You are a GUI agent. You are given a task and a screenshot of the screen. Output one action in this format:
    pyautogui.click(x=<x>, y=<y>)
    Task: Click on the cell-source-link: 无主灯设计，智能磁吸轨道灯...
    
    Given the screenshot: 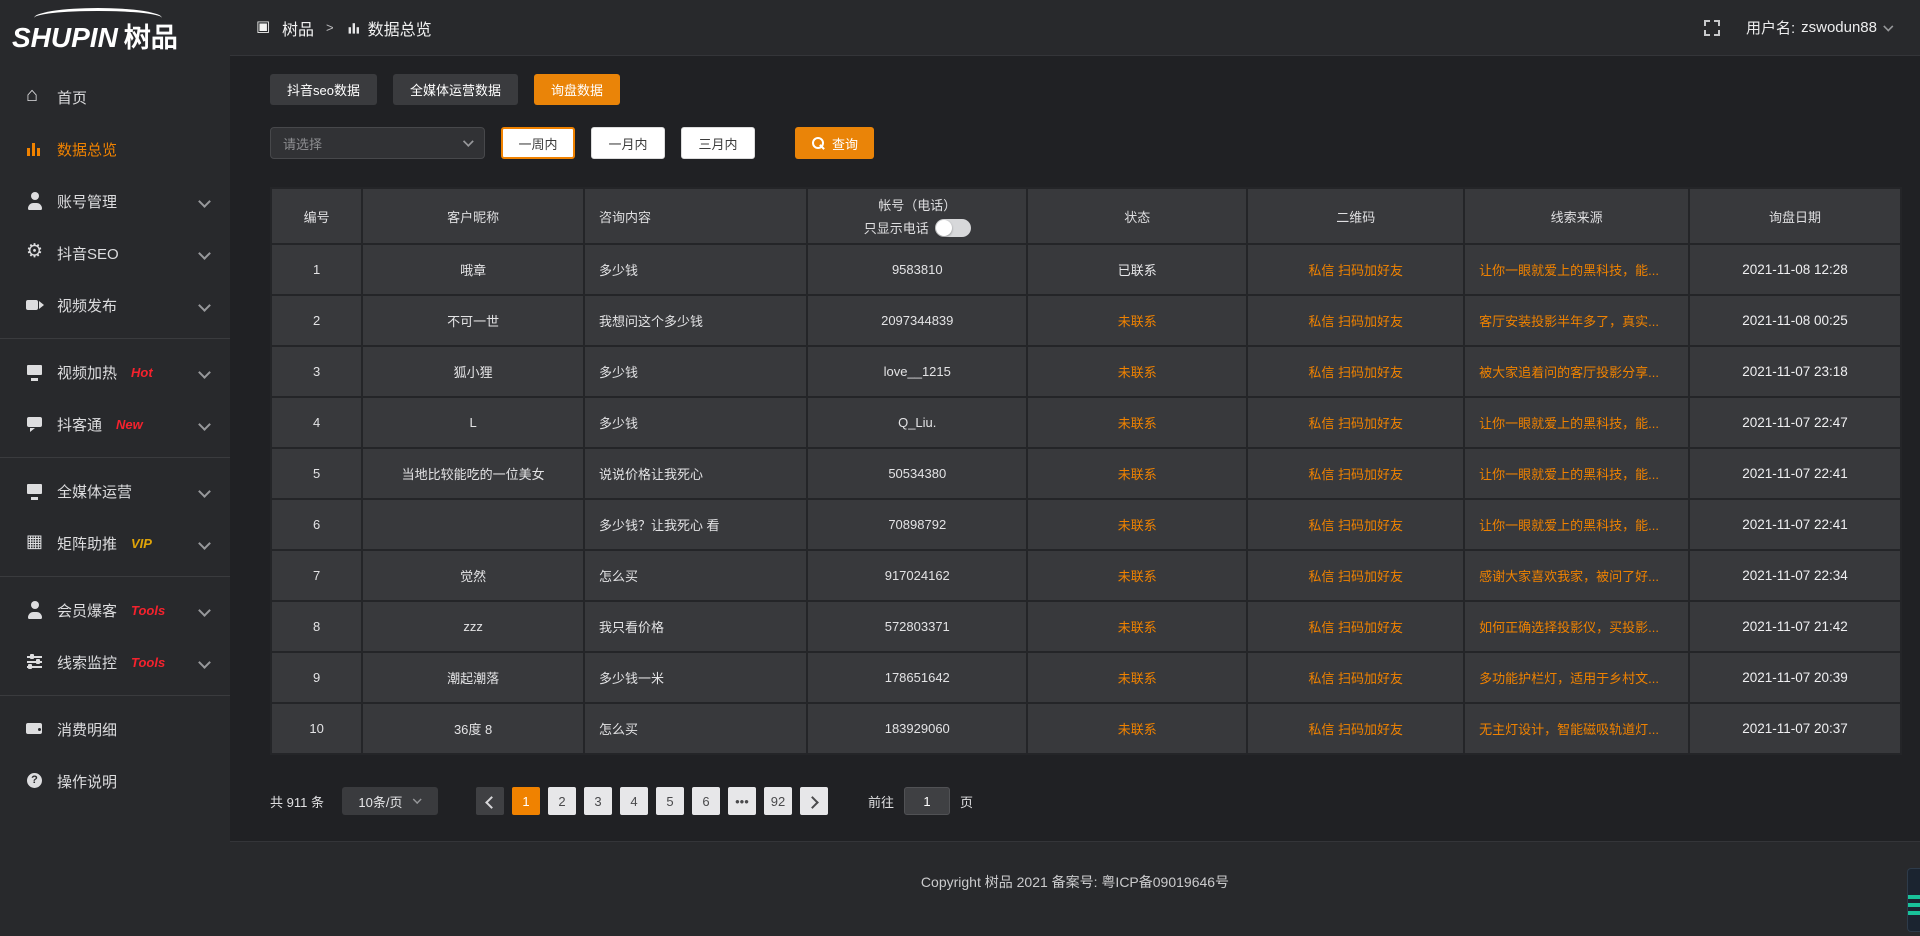 What is the action you would take?
    pyautogui.click(x=1577, y=728)
    